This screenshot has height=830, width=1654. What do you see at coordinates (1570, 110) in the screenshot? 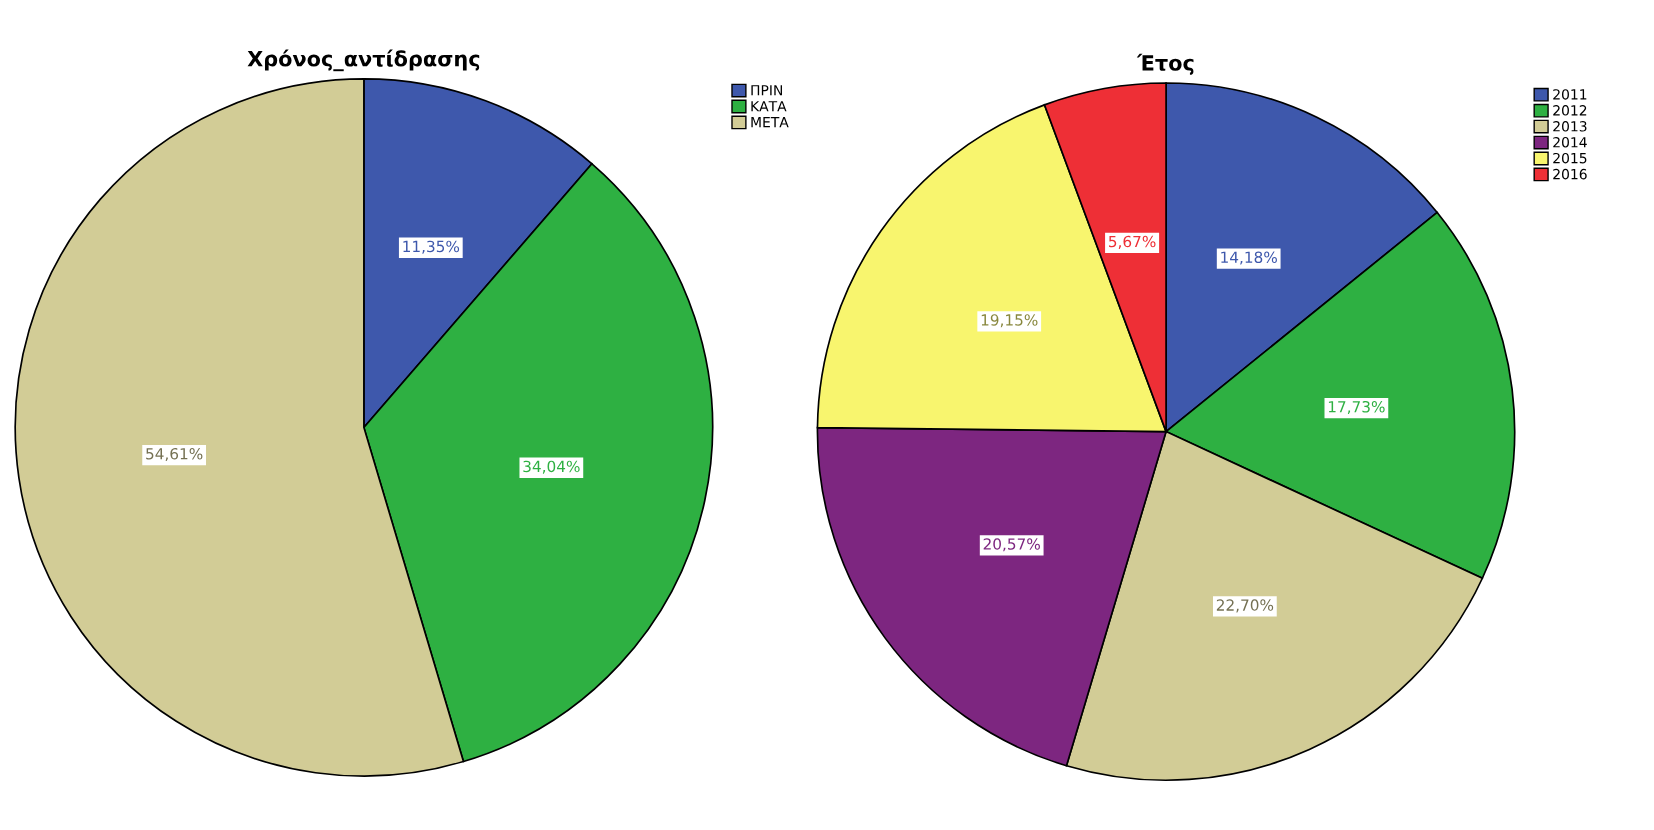
I see `legend-label: 2012` at bounding box center [1570, 110].